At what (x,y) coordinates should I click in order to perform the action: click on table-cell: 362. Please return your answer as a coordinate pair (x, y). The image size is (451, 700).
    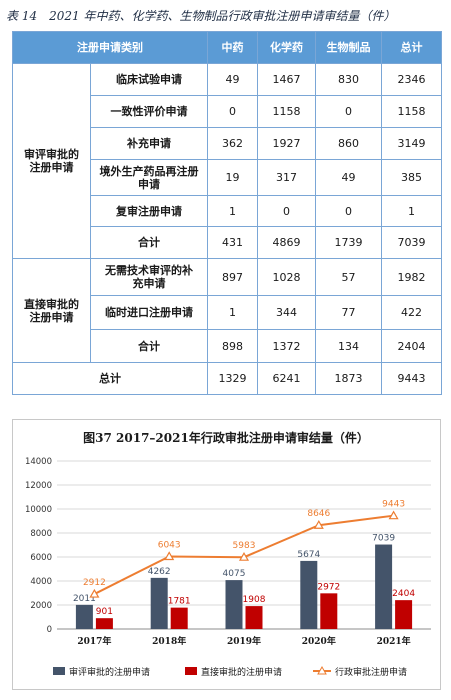
    Looking at the image, I should click on (232, 143).